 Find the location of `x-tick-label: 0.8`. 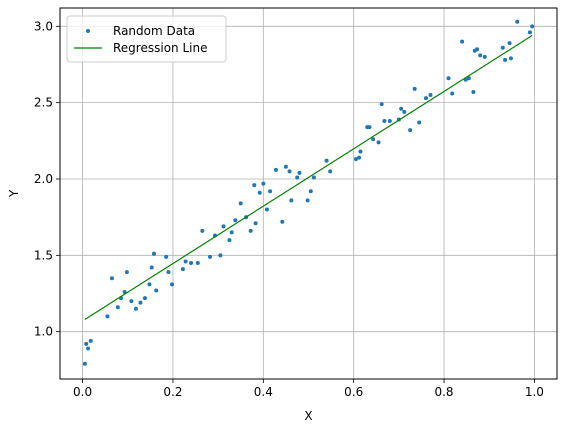

x-tick-label: 0.8 is located at coordinates (443, 392).